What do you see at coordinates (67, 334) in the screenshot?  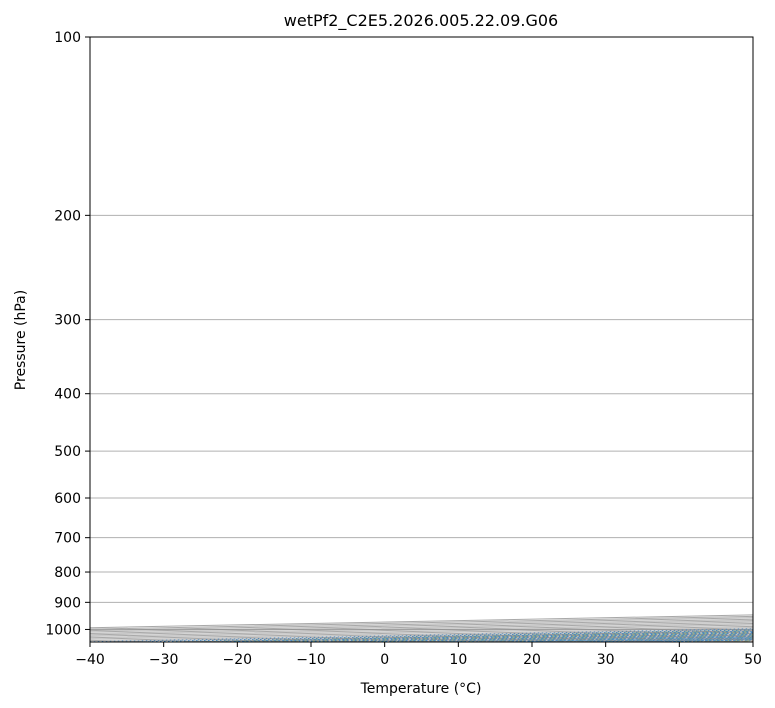 I see `y-axis: 100 200 300 400 500 600 700 800 900 1000` at bounding box center [67, 334].